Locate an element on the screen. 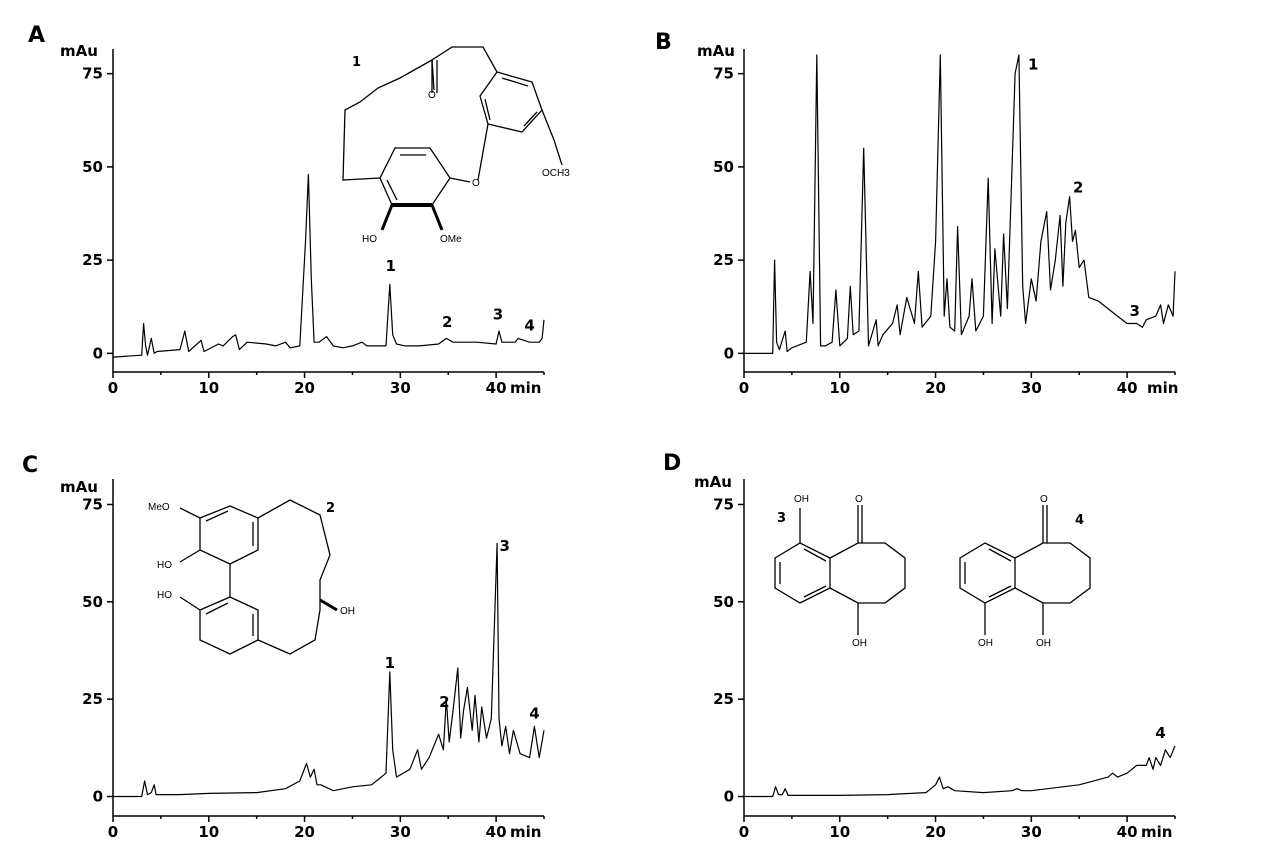 The image size is (1263, 849). panel-letter: A is located at coordinates (37, 35).